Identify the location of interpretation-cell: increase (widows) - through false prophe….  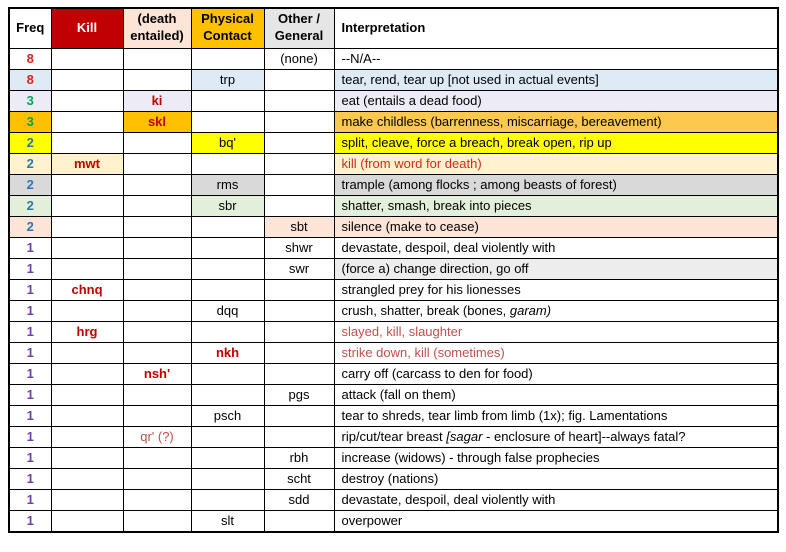
(556, 457).